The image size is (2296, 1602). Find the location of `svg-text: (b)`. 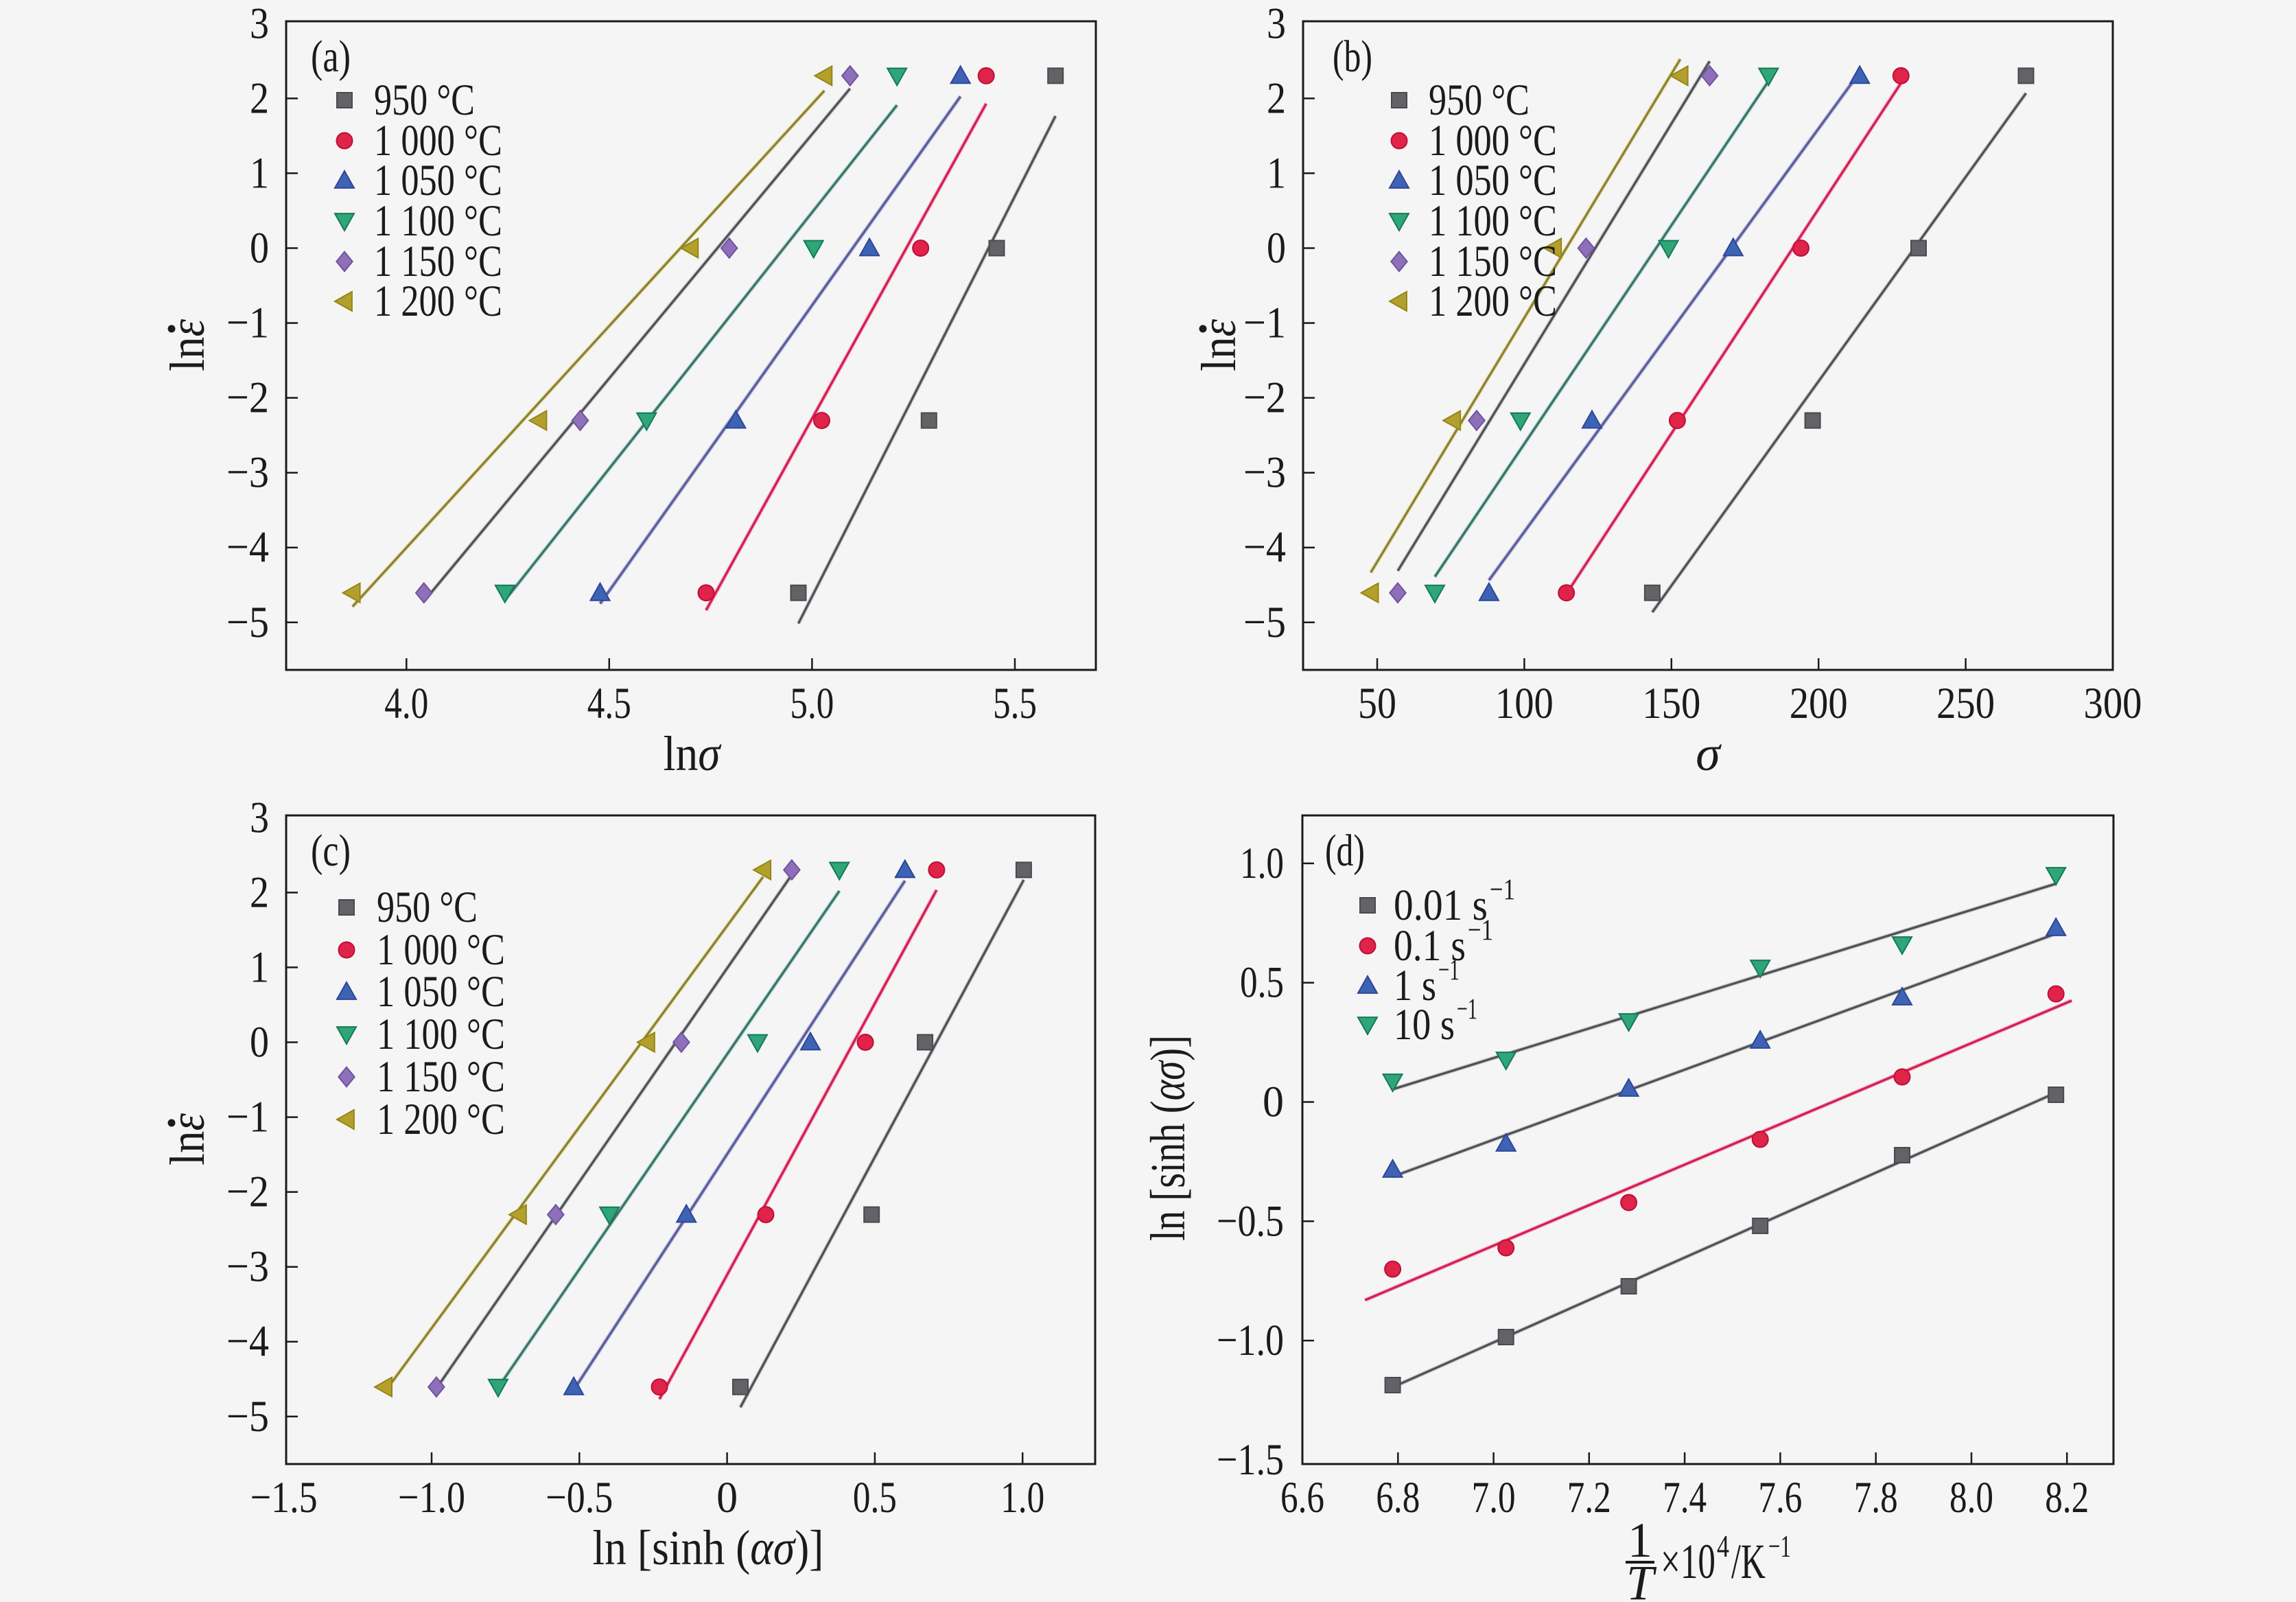

svg-text: (b) is located at coordinates (1352, 57).